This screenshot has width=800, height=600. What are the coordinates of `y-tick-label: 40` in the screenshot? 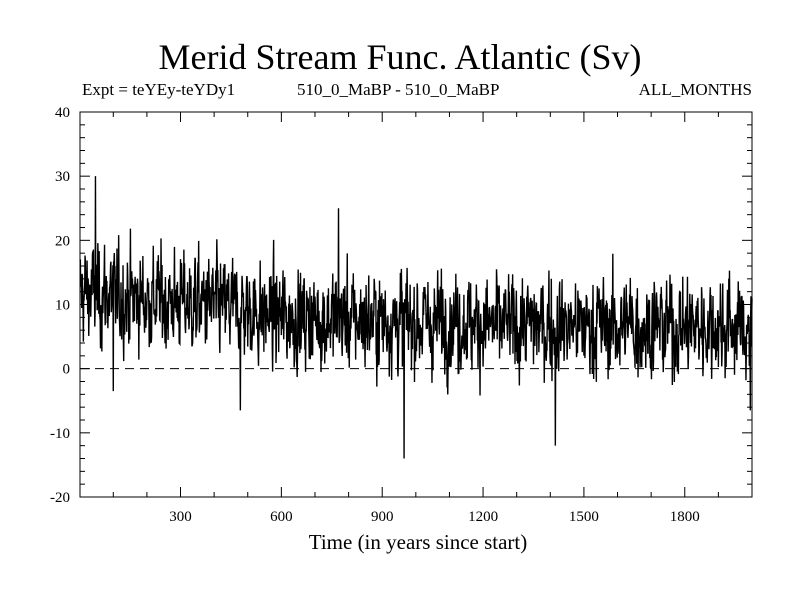 It's located at (62, 113).